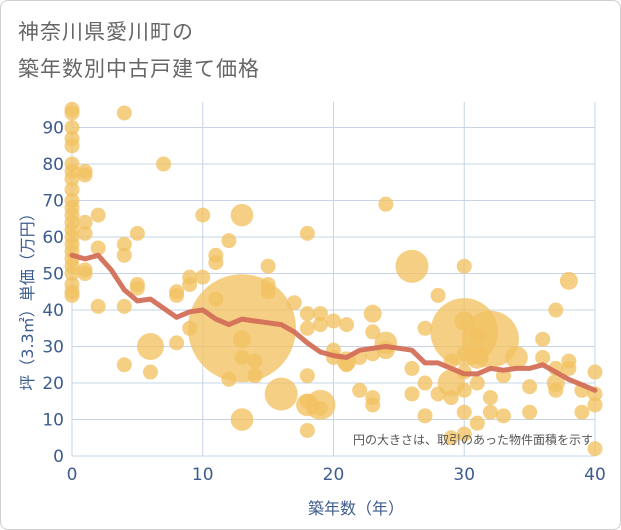  I want to click on chart-title-line-2: 築年数別中古戸建て価格, so click(139, 69).